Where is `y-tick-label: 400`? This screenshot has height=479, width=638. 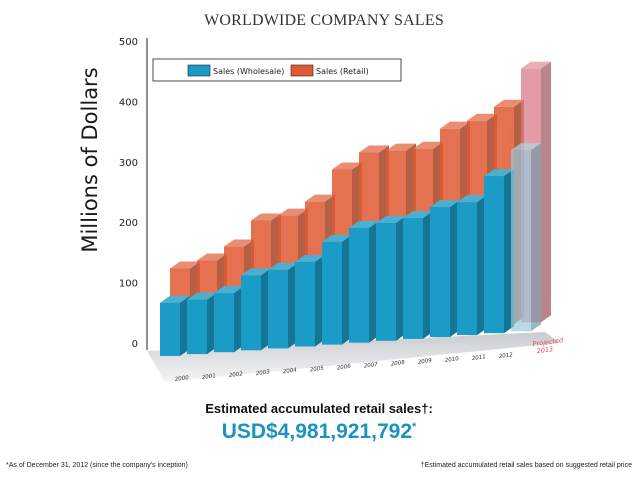 y-tick-label: 400 is located at coordinates (128, 102).